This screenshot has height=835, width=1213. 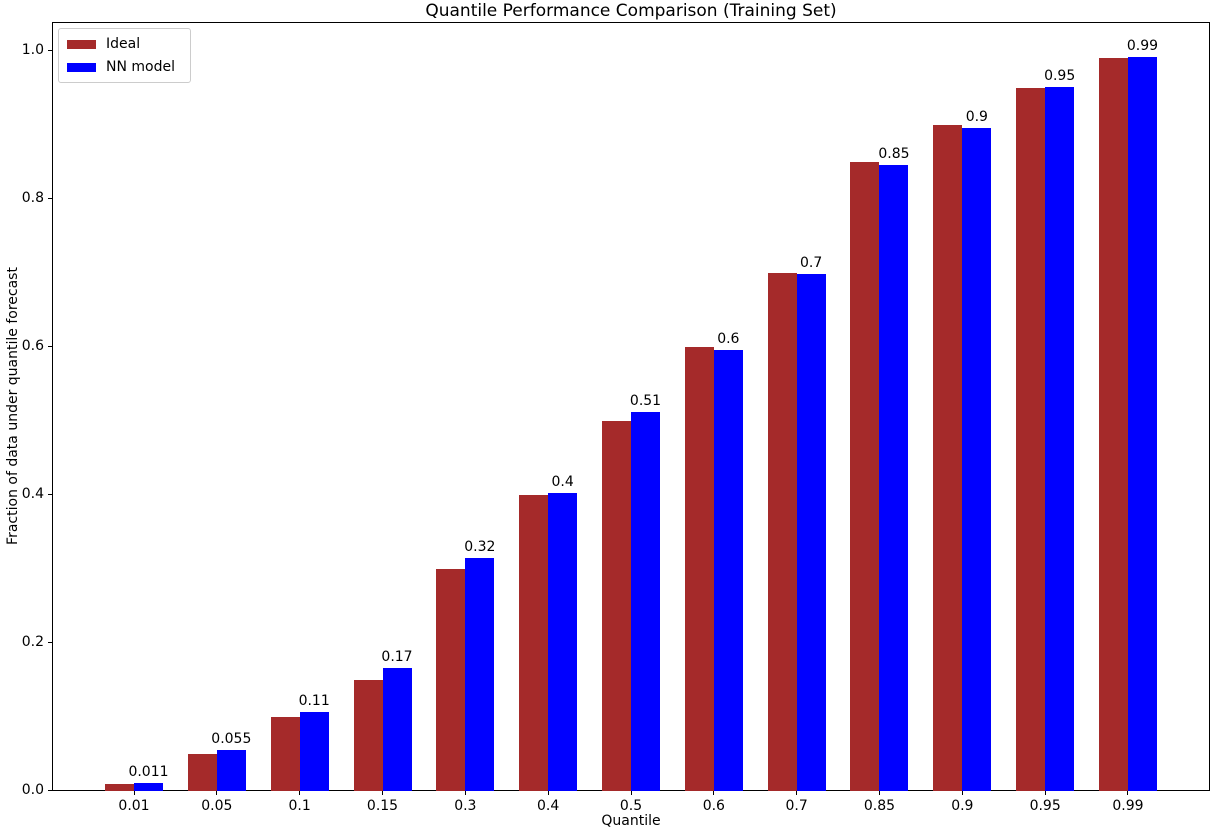 I want to click on bar-value-label: 0.85, so click(x=894, y=154).